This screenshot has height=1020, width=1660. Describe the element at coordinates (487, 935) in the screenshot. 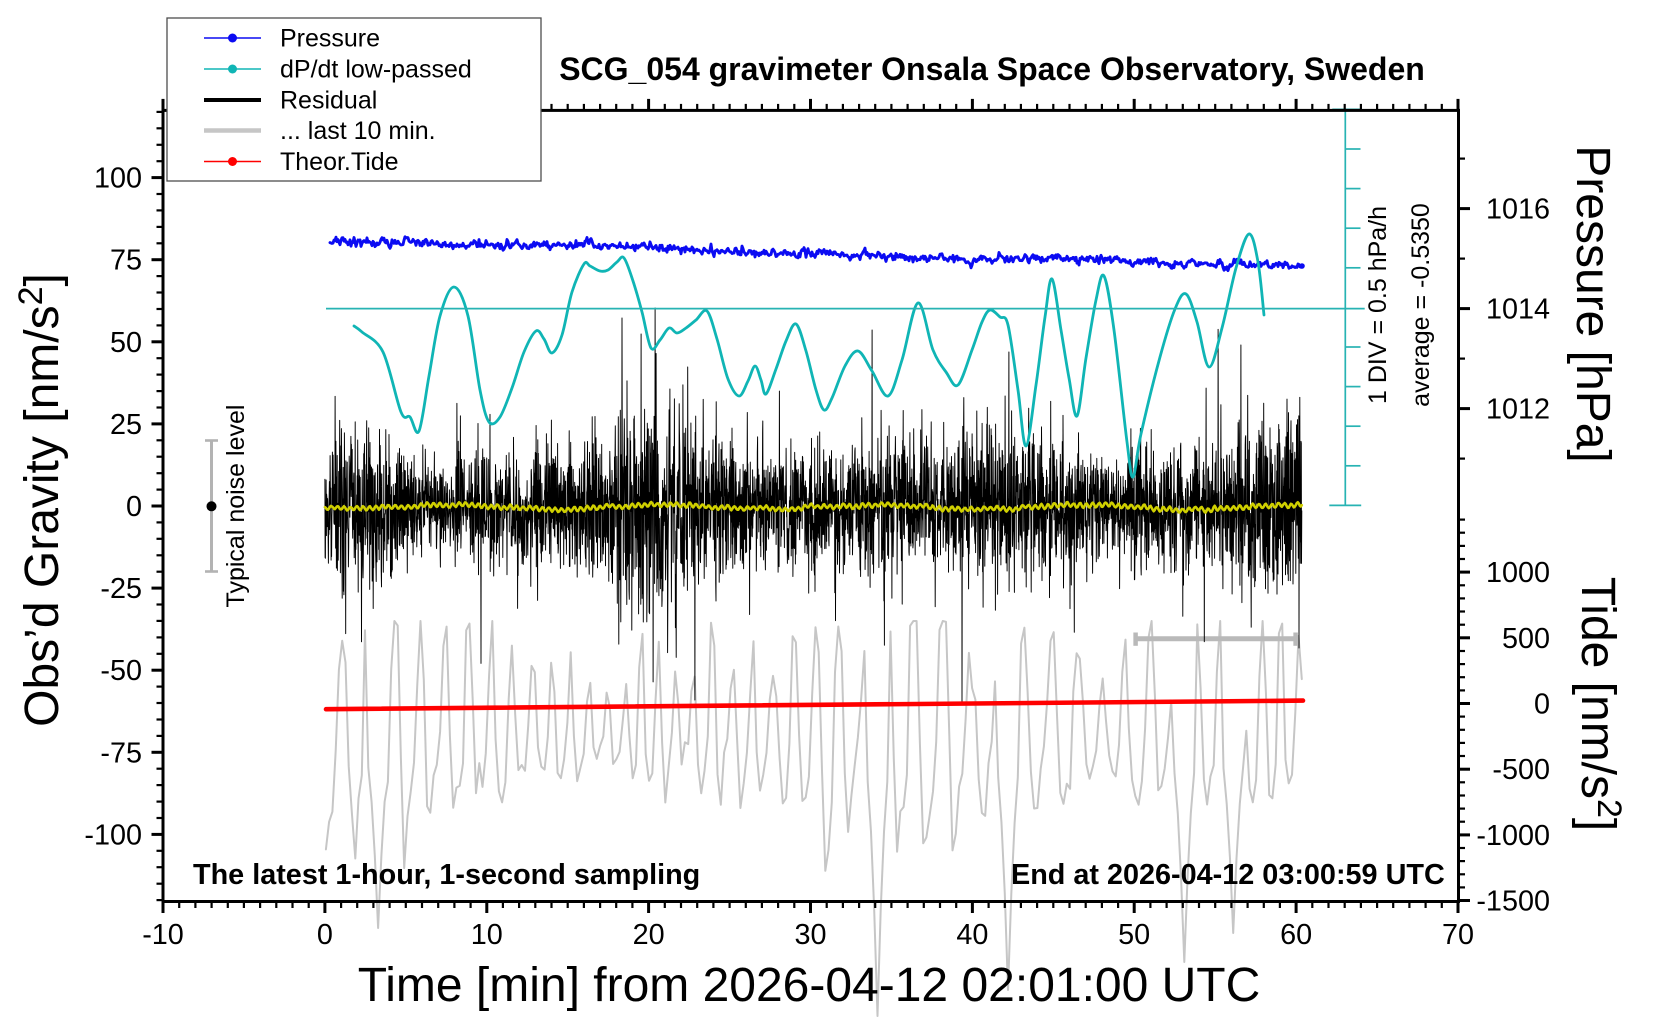

I see `svg-text: 10` at that location.